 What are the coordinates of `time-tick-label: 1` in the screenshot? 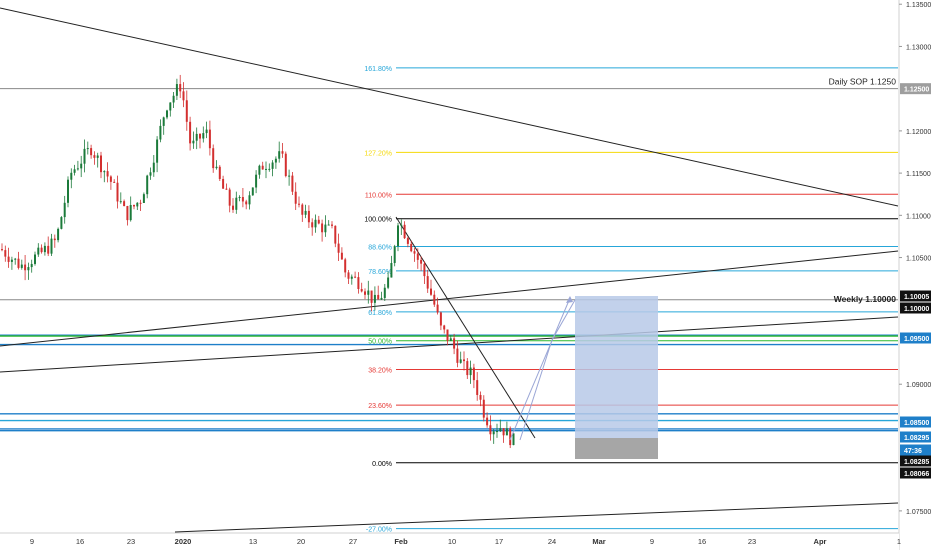 It's located at (899, 541).